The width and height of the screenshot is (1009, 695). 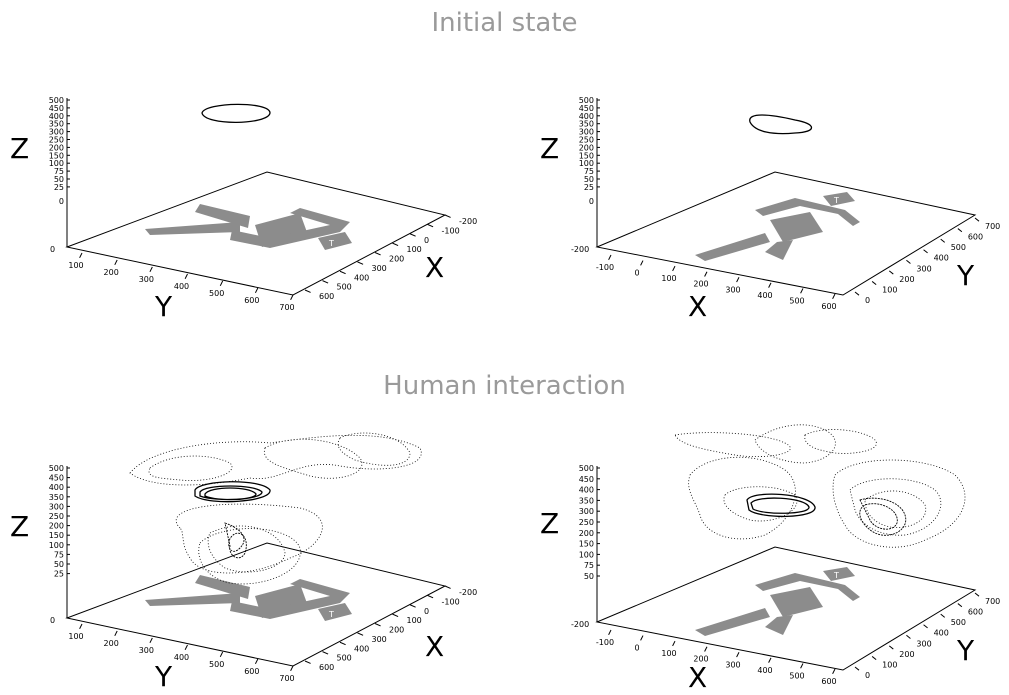 I want to click on z-tick-label: 50, so click(x=589, y=576).